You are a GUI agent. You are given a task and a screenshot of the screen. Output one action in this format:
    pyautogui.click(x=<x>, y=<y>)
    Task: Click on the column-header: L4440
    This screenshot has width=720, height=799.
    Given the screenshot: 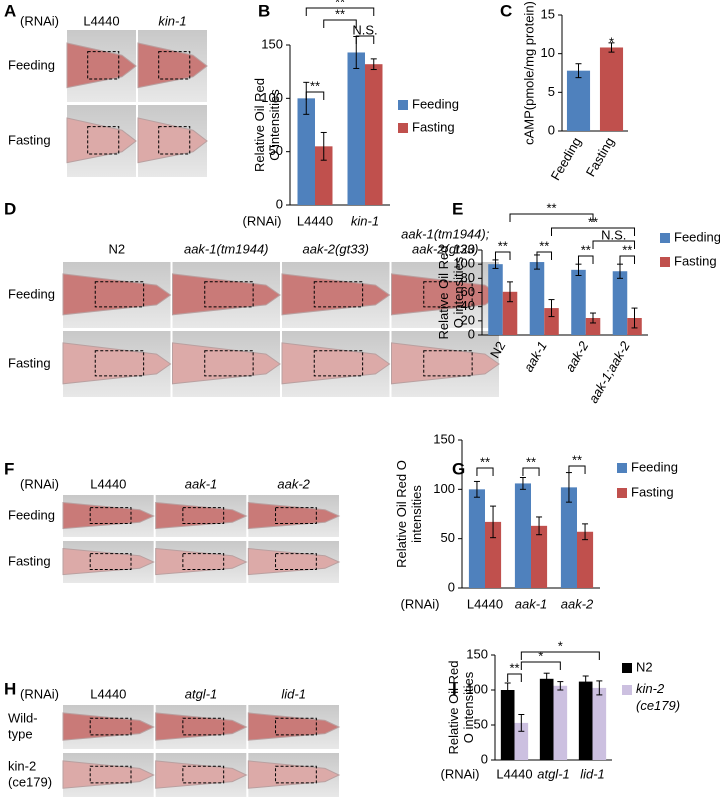 What is the action you would take?
    pyautogui.click(x=101, y=20)
    